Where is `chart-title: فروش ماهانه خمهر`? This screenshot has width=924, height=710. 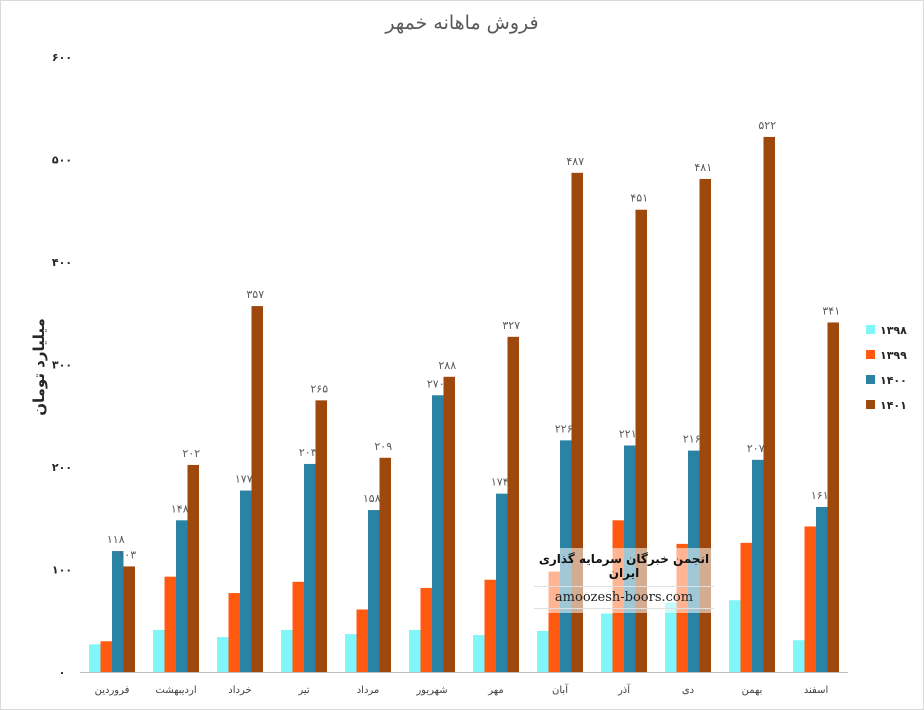 chart-title: فروش ماهانه خمهر is located at coordinates (462, 23).